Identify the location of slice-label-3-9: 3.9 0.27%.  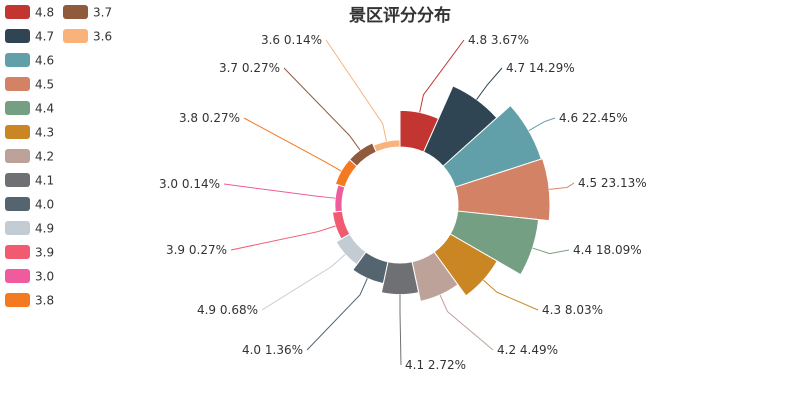
(196, 250).